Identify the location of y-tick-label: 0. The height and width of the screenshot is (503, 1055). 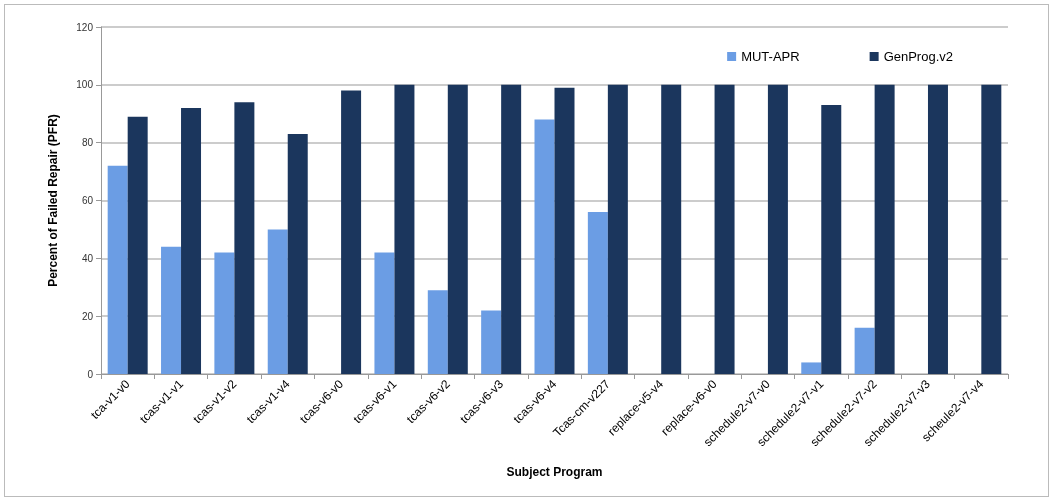
(90, 374).